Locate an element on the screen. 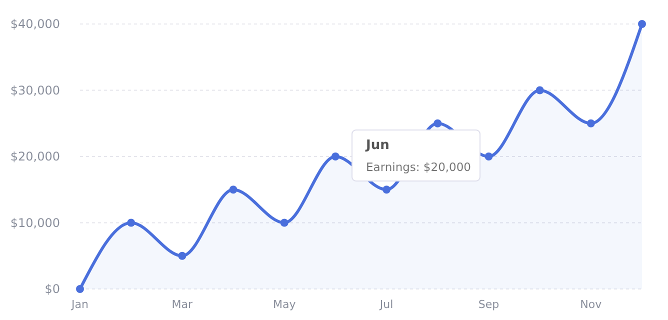 The width and height of the screenshot is (668, 320). x-tick-label: Sep is located at coordinates (489, 304).